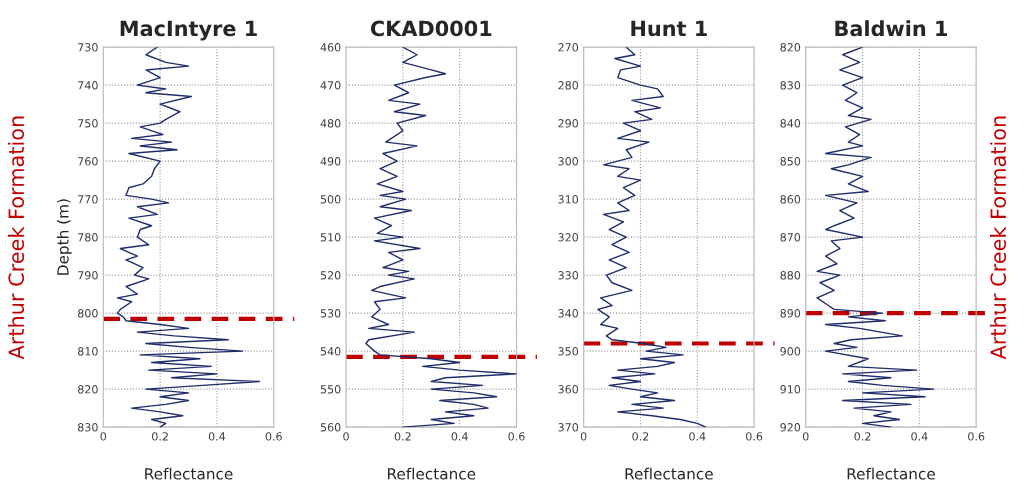 Image resolution: width=1033 pixels, height=481 pixels. What do you see at coordinates (330, 389) in the screenshot?
I see `y-tick-label: 550` at bounding box center [330, 389].